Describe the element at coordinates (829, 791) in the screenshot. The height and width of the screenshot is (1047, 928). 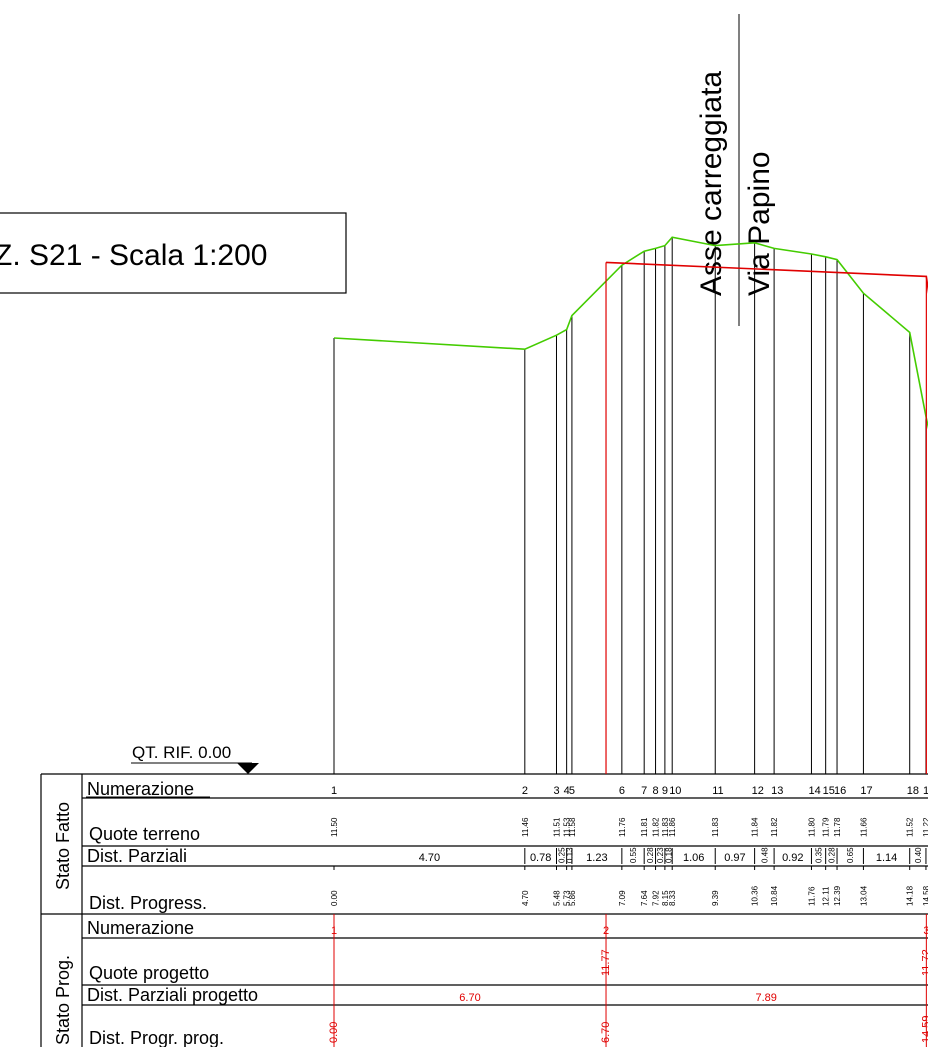
I see `point-number: 15` at that location.